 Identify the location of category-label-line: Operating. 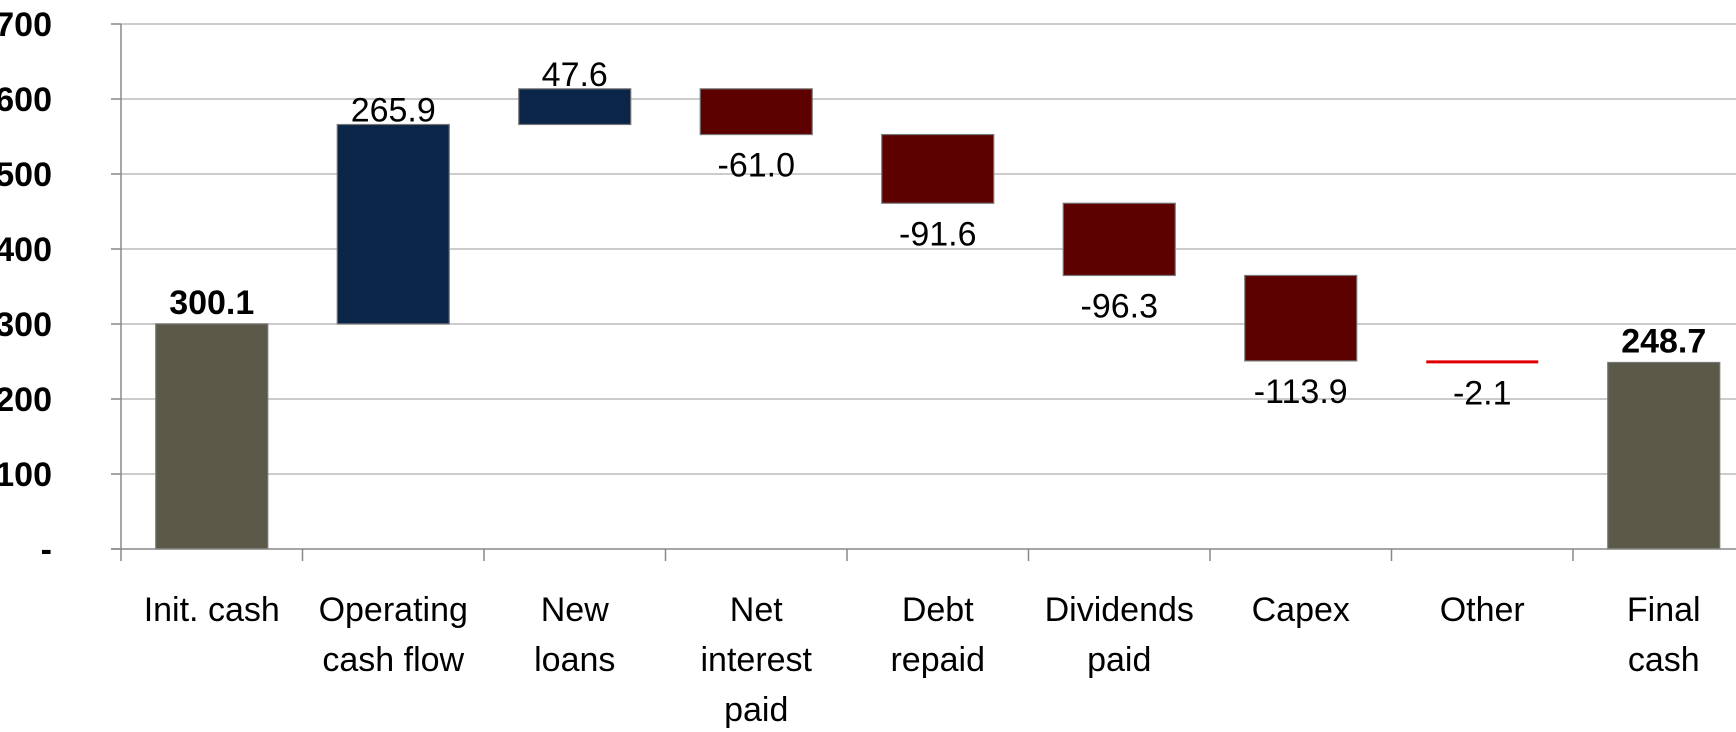
(393, 610).